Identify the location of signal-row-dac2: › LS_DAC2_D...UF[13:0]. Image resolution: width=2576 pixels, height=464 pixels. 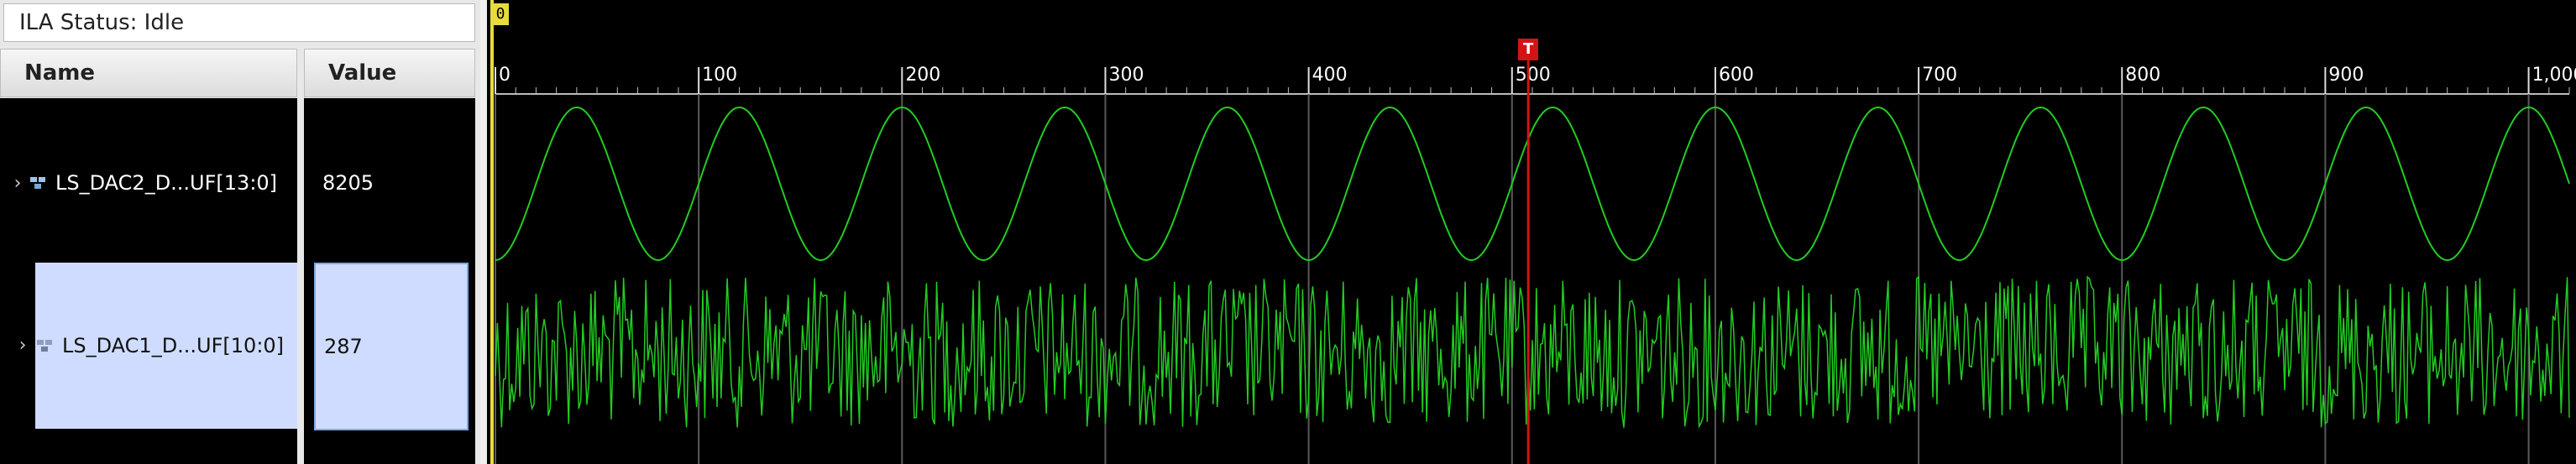
(148, 183).